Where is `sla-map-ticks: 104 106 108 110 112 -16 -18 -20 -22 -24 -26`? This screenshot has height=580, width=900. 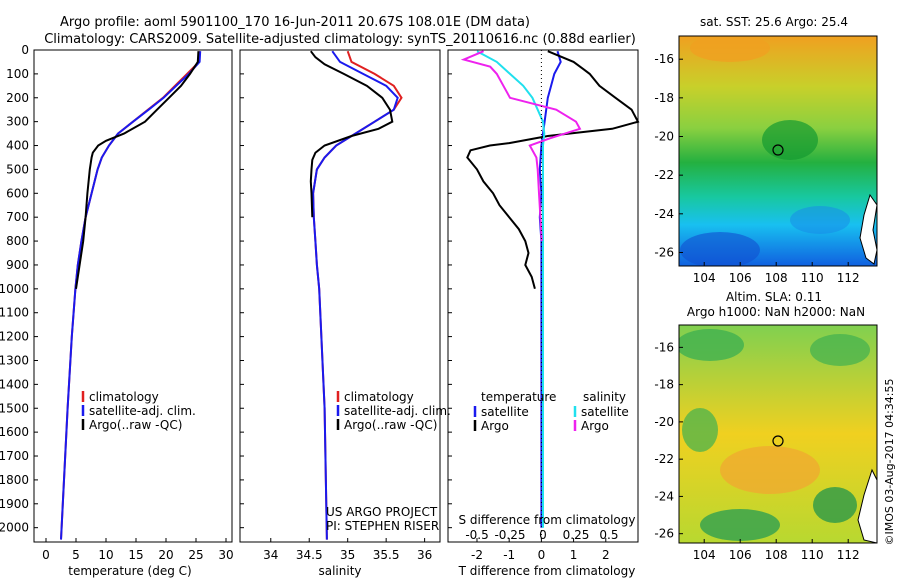
sla-map-ticks: 104 106 108 110 112 -16 -18 -20 -22 -24 -26 is located at coordinates (756, 451).